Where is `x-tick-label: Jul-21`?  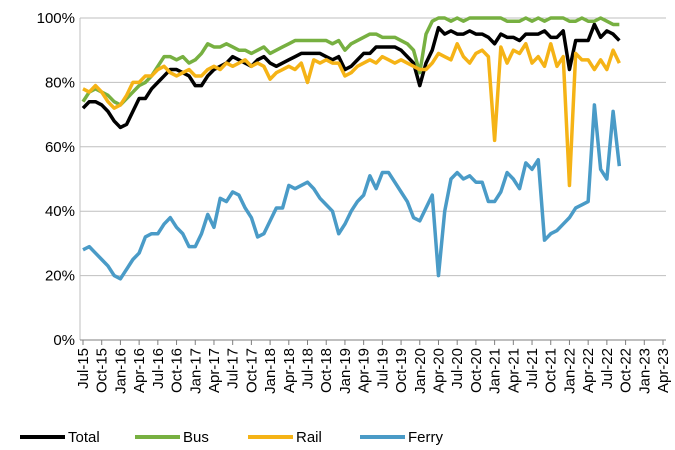 x-tick-label: Jul-21 is located at coordinates (532, 368).